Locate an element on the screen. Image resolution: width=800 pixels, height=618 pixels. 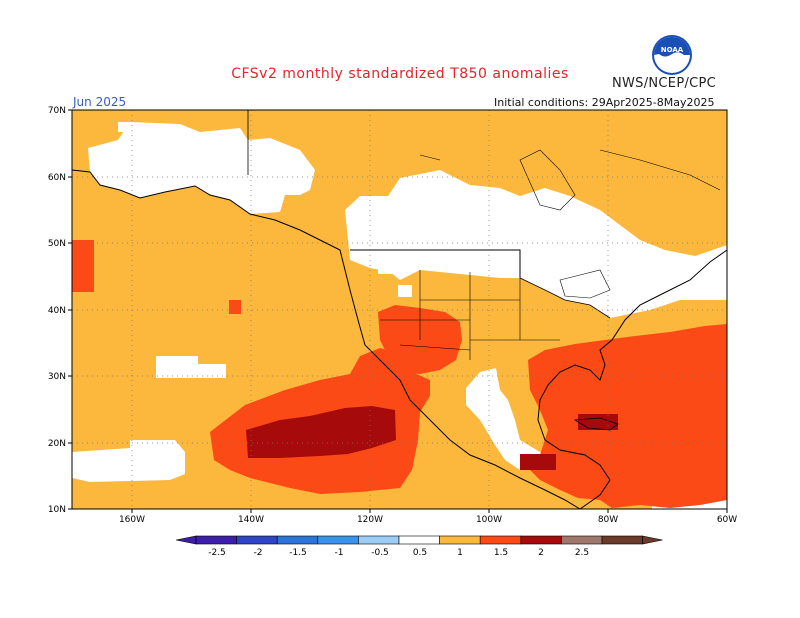
neutral-canada is located at coordinates (536, 244).